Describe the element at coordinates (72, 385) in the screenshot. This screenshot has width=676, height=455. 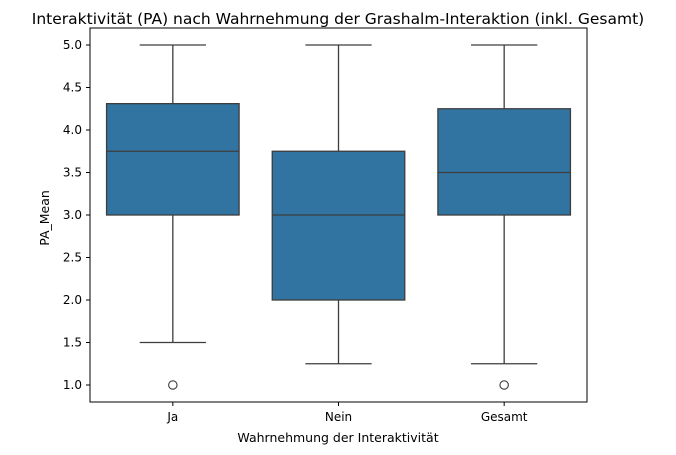
I see `y-tick-label: 1.0` at that location.